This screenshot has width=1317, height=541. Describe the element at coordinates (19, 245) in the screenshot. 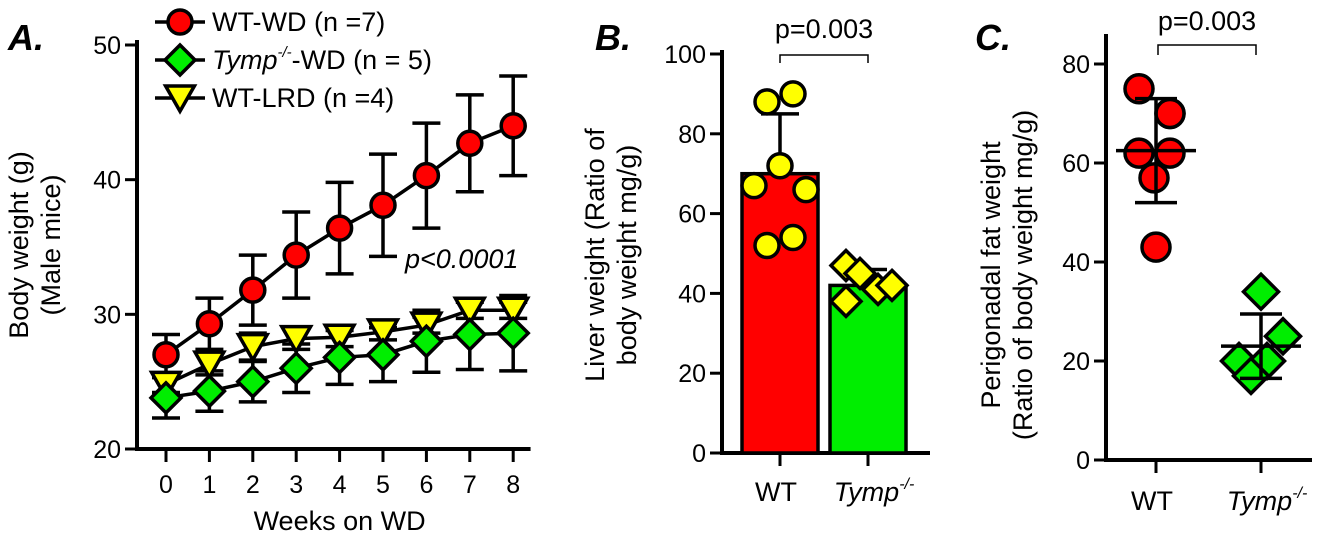

I see `y-axis-label-a-line1: Body weight (g)` at that location.